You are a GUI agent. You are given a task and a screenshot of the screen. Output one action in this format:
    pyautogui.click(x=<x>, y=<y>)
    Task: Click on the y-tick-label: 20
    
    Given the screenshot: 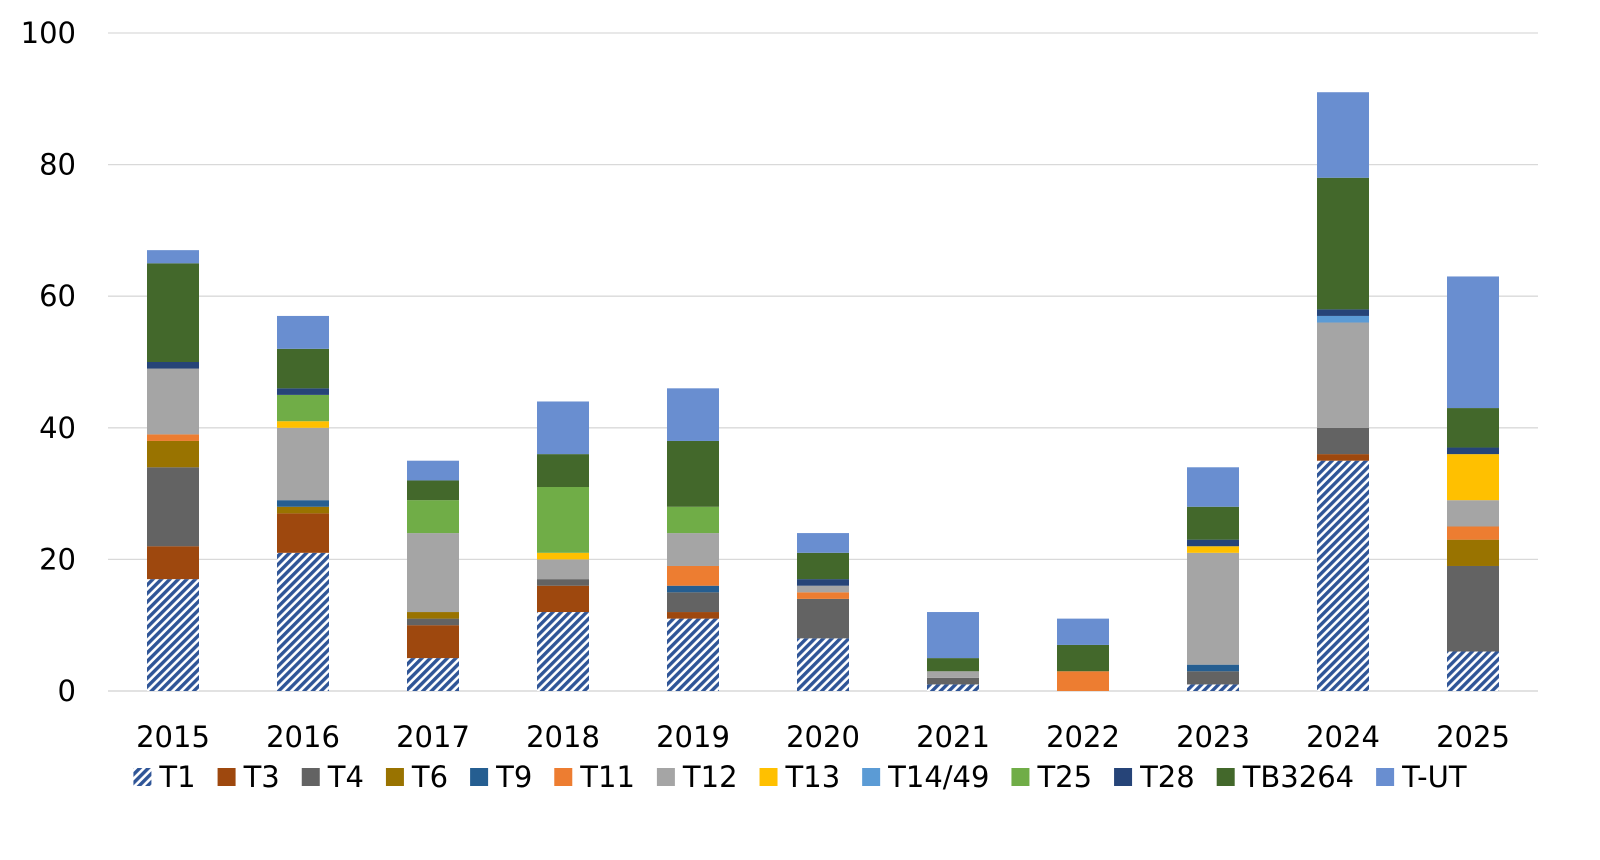 What is the action you would take?
    pyautogui.click(x=57, y=559)
    